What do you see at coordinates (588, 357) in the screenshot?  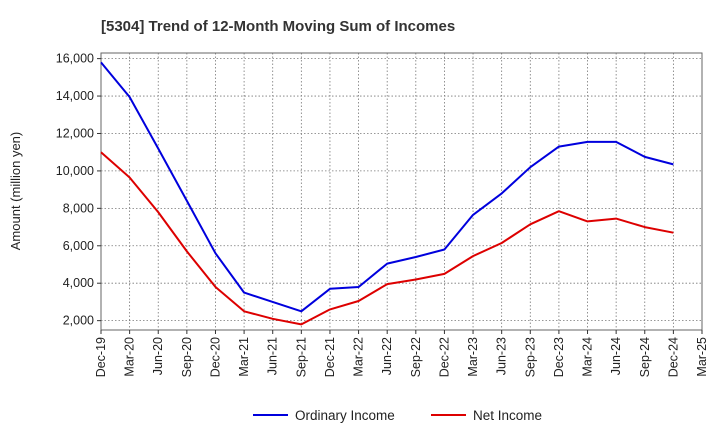 I see `x-tick-label: Mar-24` at bounding box center [588, 357].